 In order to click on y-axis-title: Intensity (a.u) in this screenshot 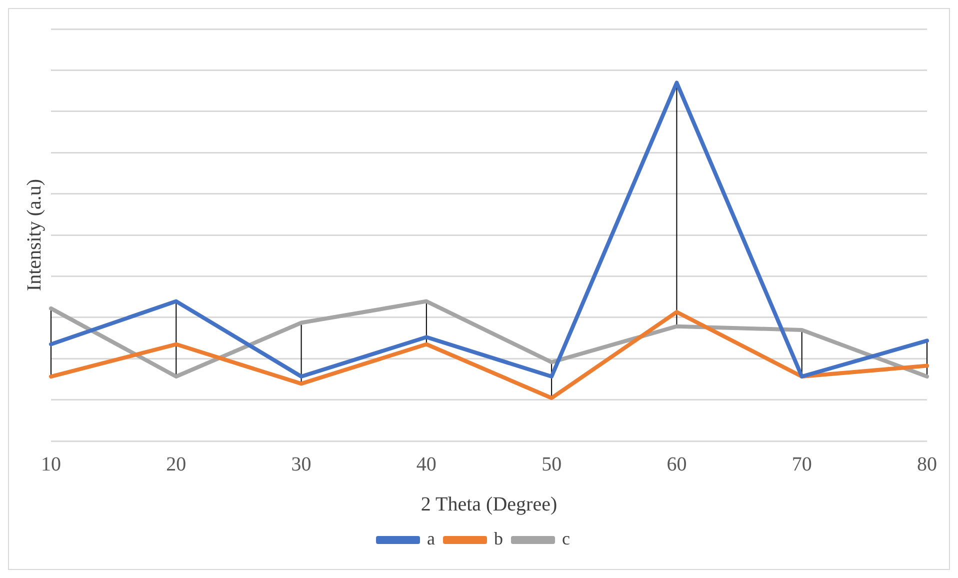, I will do `click(34, 235)`.